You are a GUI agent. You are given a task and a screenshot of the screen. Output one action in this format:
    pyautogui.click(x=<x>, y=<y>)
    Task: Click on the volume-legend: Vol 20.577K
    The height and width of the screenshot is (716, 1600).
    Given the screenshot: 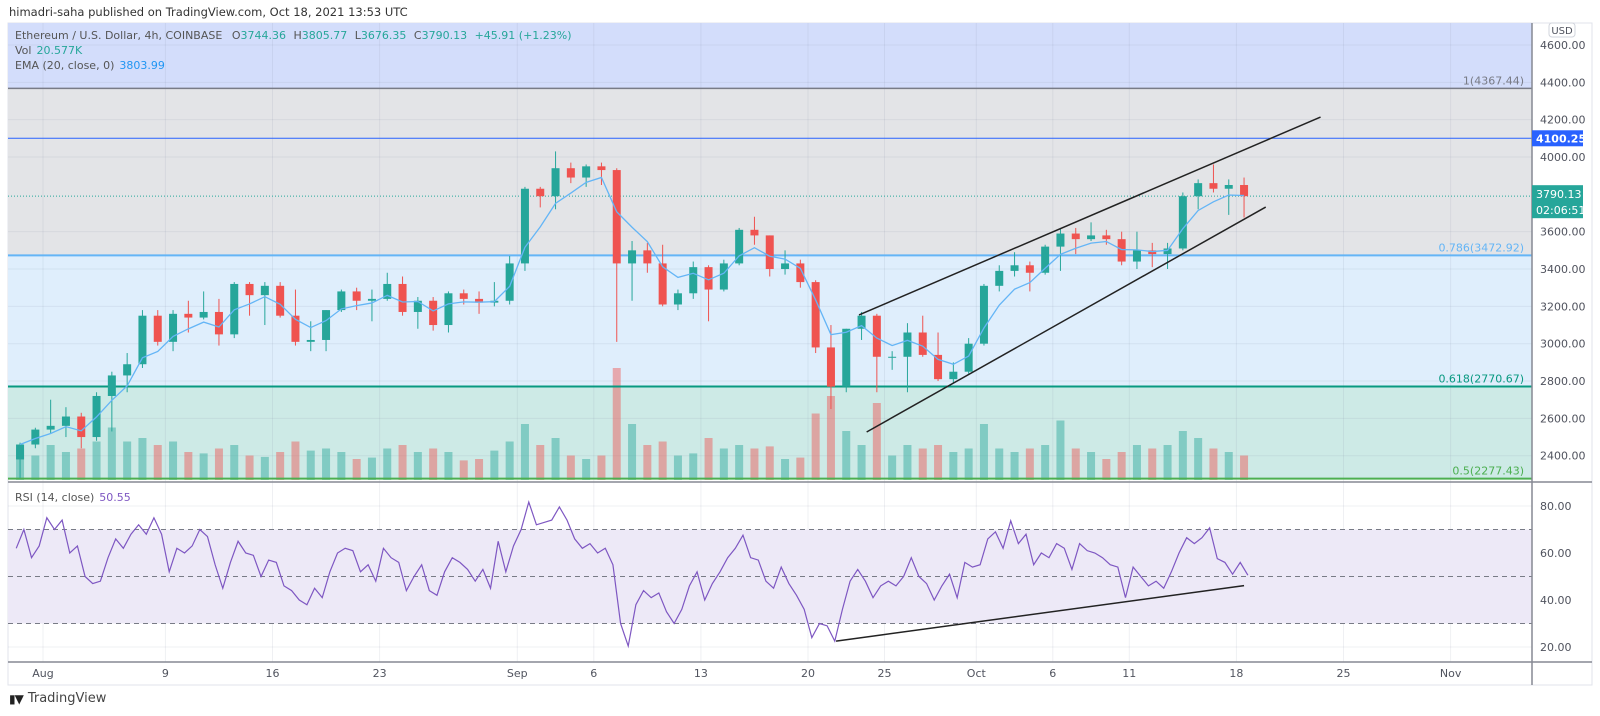 What is the action you would take?
    pyautogui.click(x=48, y=50)
    